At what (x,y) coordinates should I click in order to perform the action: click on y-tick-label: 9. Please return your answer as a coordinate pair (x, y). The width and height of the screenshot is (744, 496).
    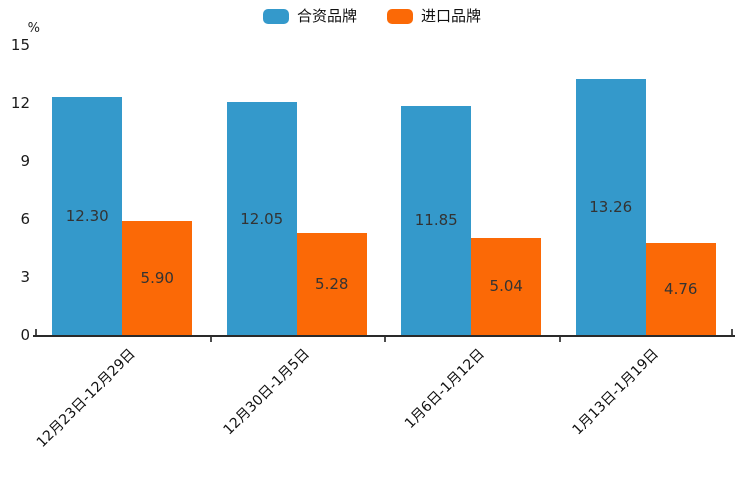
    Looking at the image, I should click on (25, 161).